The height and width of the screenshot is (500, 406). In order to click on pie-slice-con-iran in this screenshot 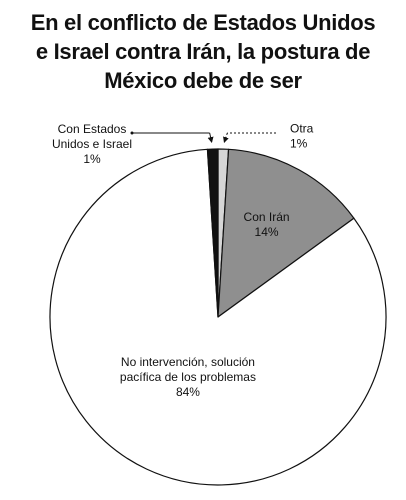, I will do `click(286, 233)`.